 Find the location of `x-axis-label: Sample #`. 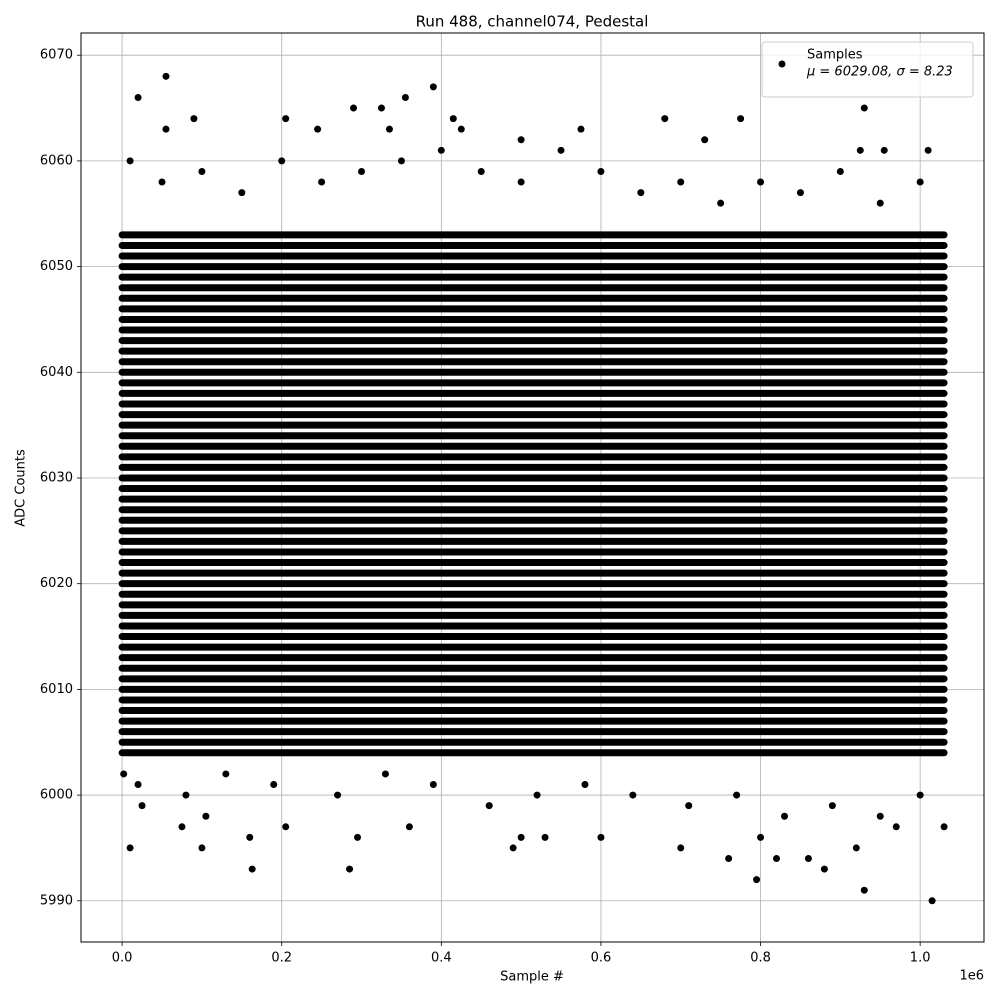

x-axis-label: Sample # is located at coordinates (532, 977).